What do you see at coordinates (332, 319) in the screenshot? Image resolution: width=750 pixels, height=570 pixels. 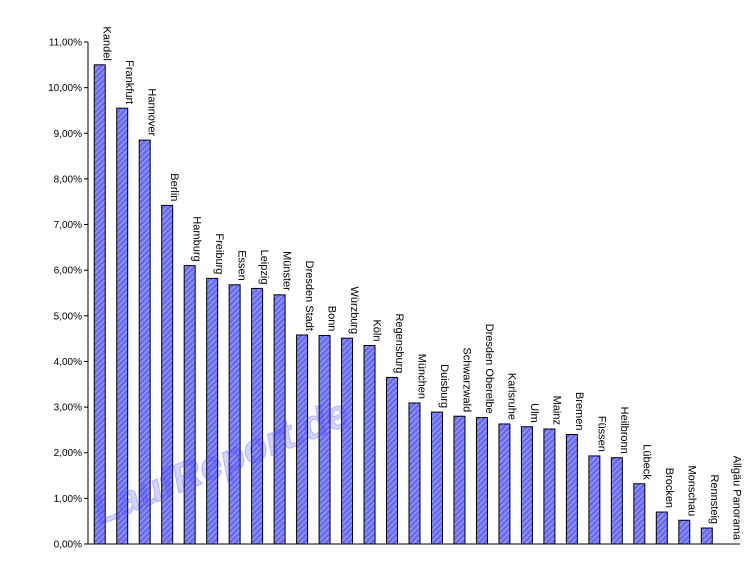 I see `category-label: Bonn` at bounding box center [332, 319].